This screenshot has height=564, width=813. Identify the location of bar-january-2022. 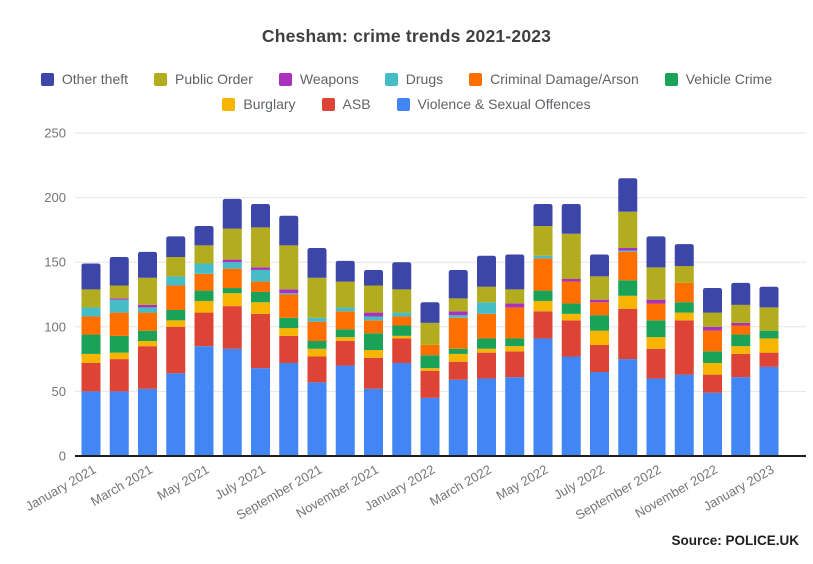
(430, 379).